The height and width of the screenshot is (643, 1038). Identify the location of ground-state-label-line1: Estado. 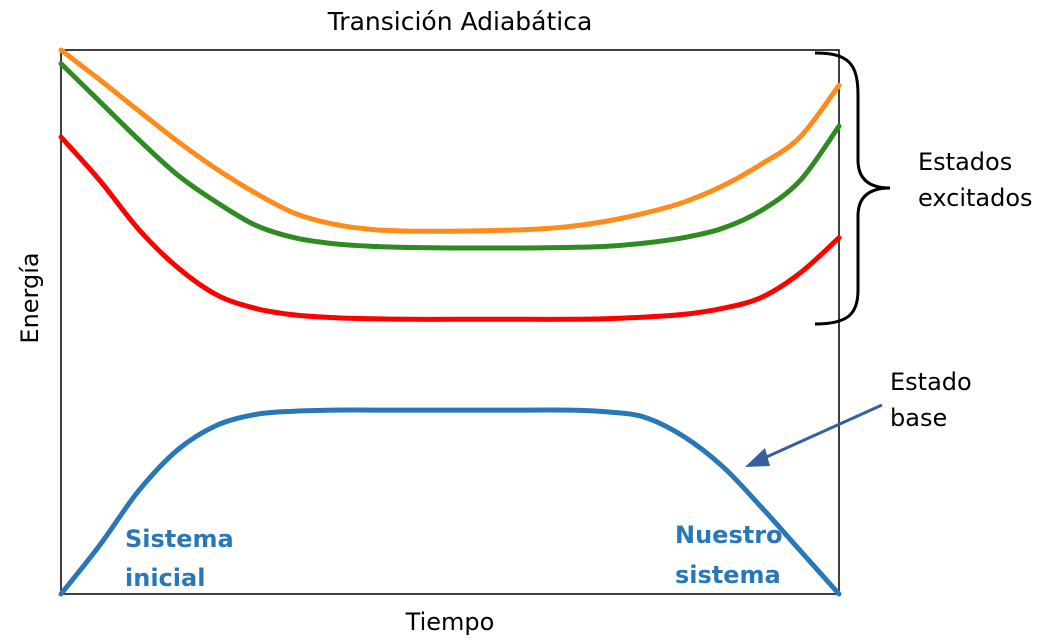
(931, 382).